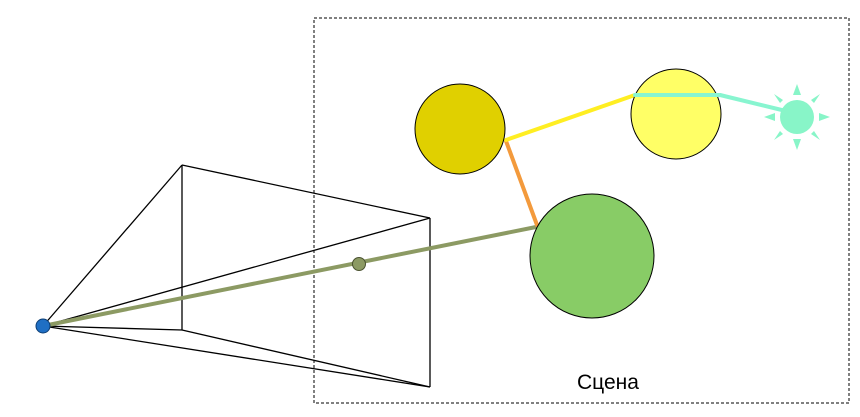  I want to click on yellow-reflection-ray, so click(570, 117).